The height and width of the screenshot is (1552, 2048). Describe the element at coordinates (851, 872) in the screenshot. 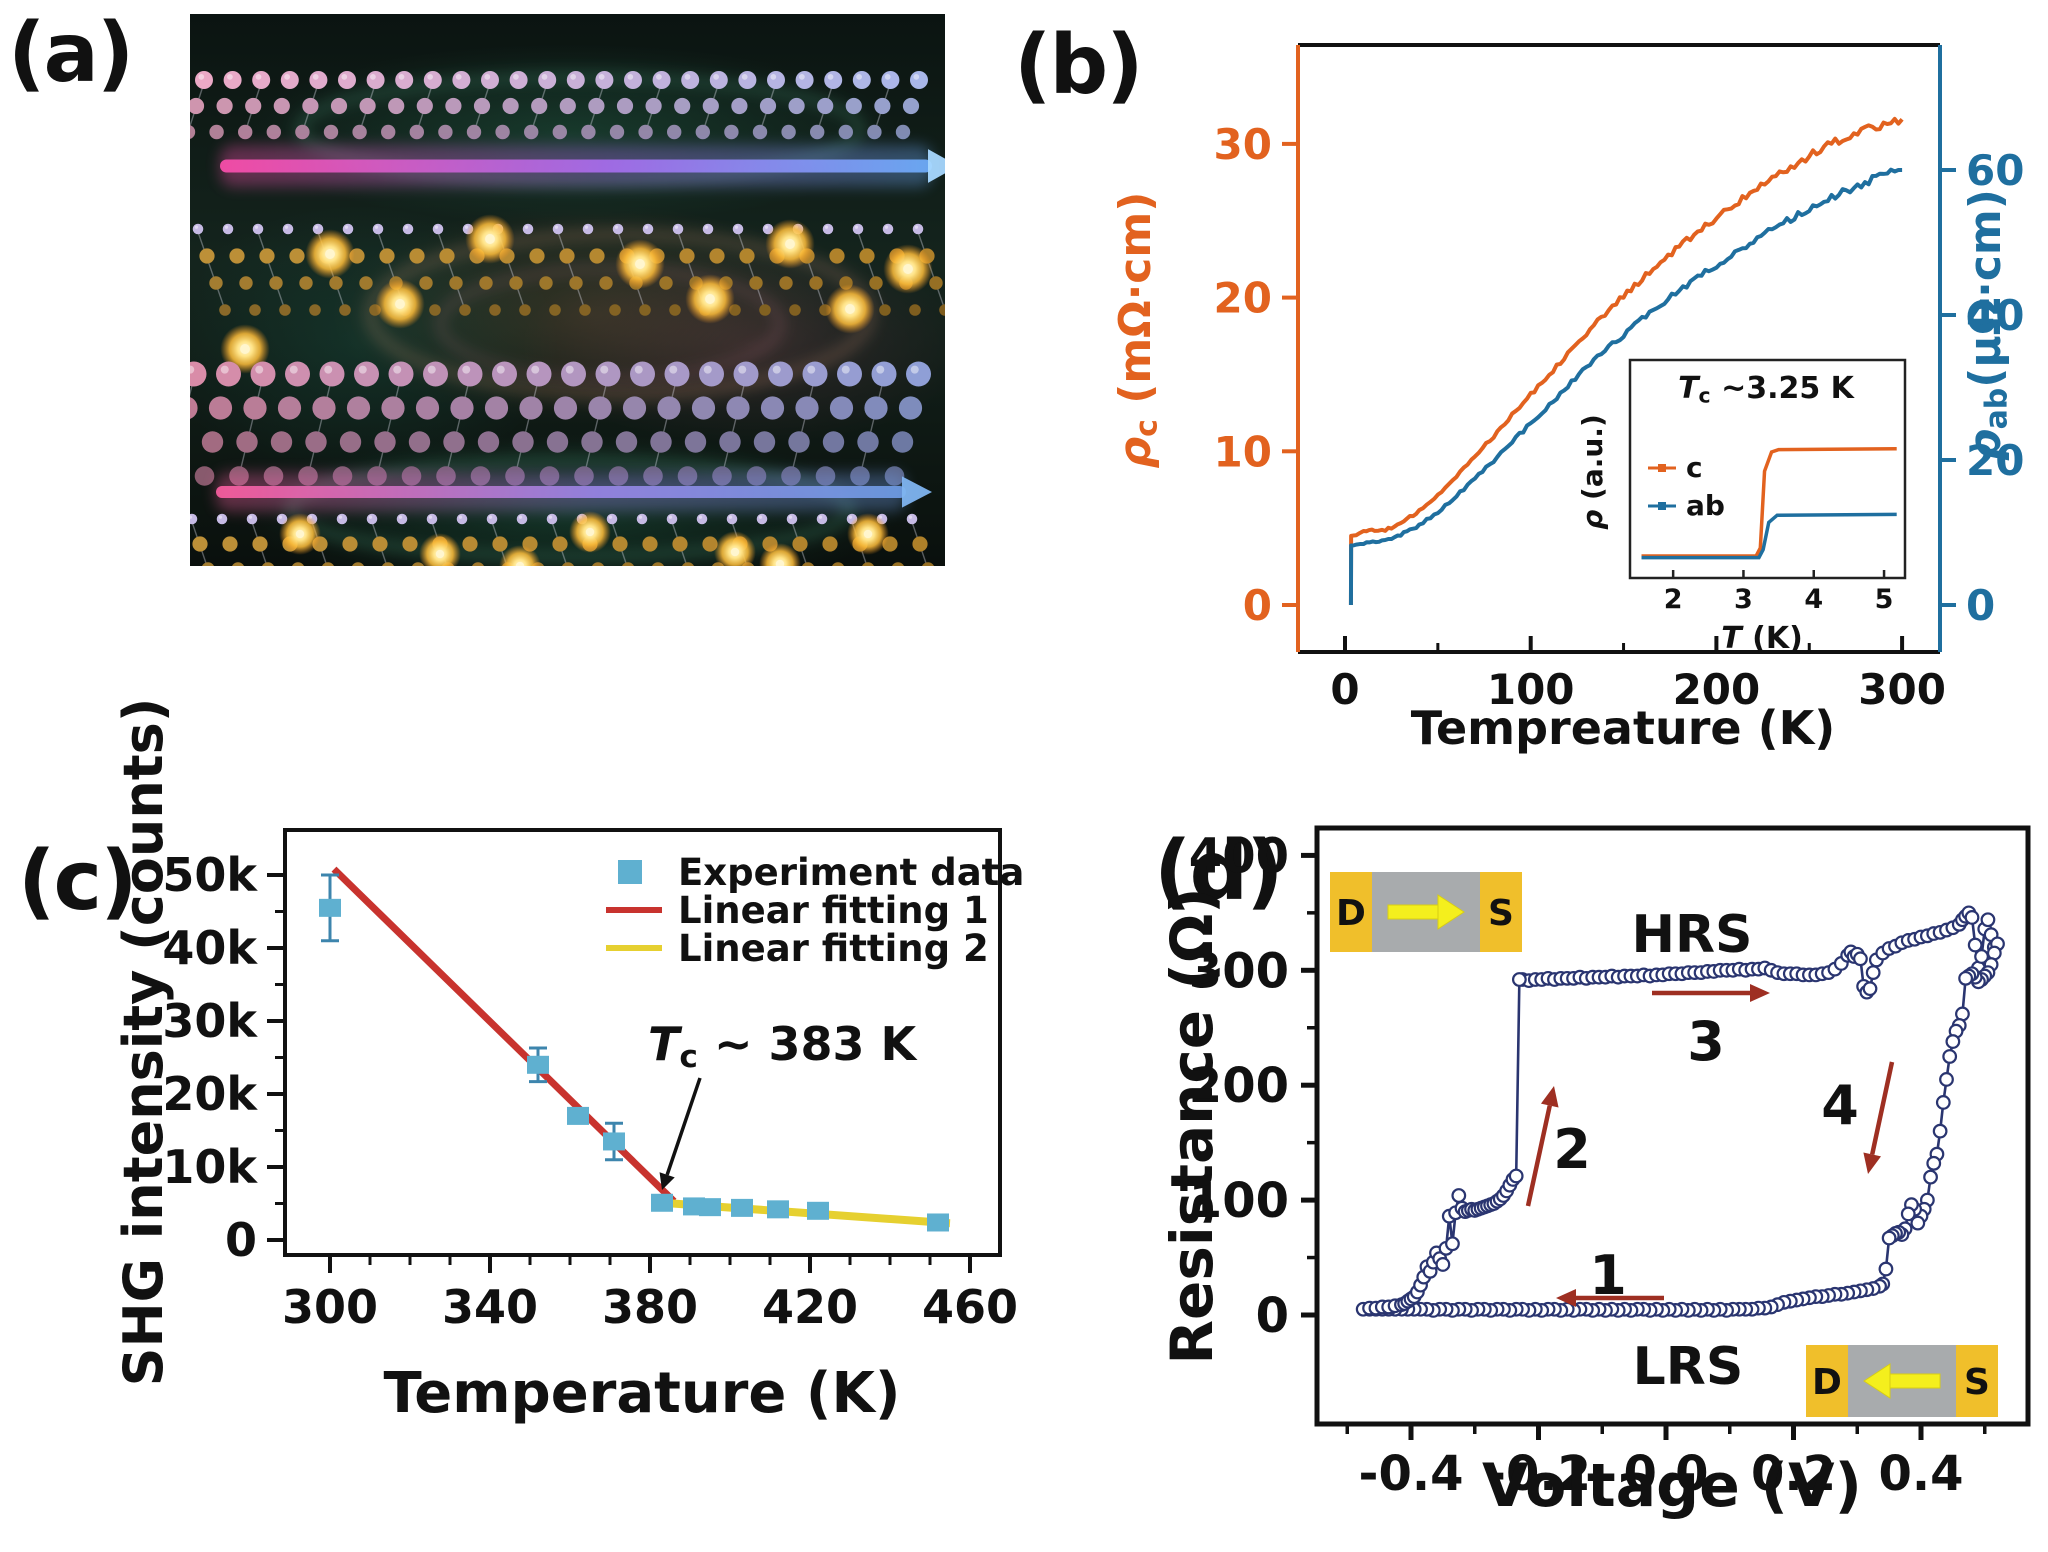

I see `legend-label: Experiment data` at that location.